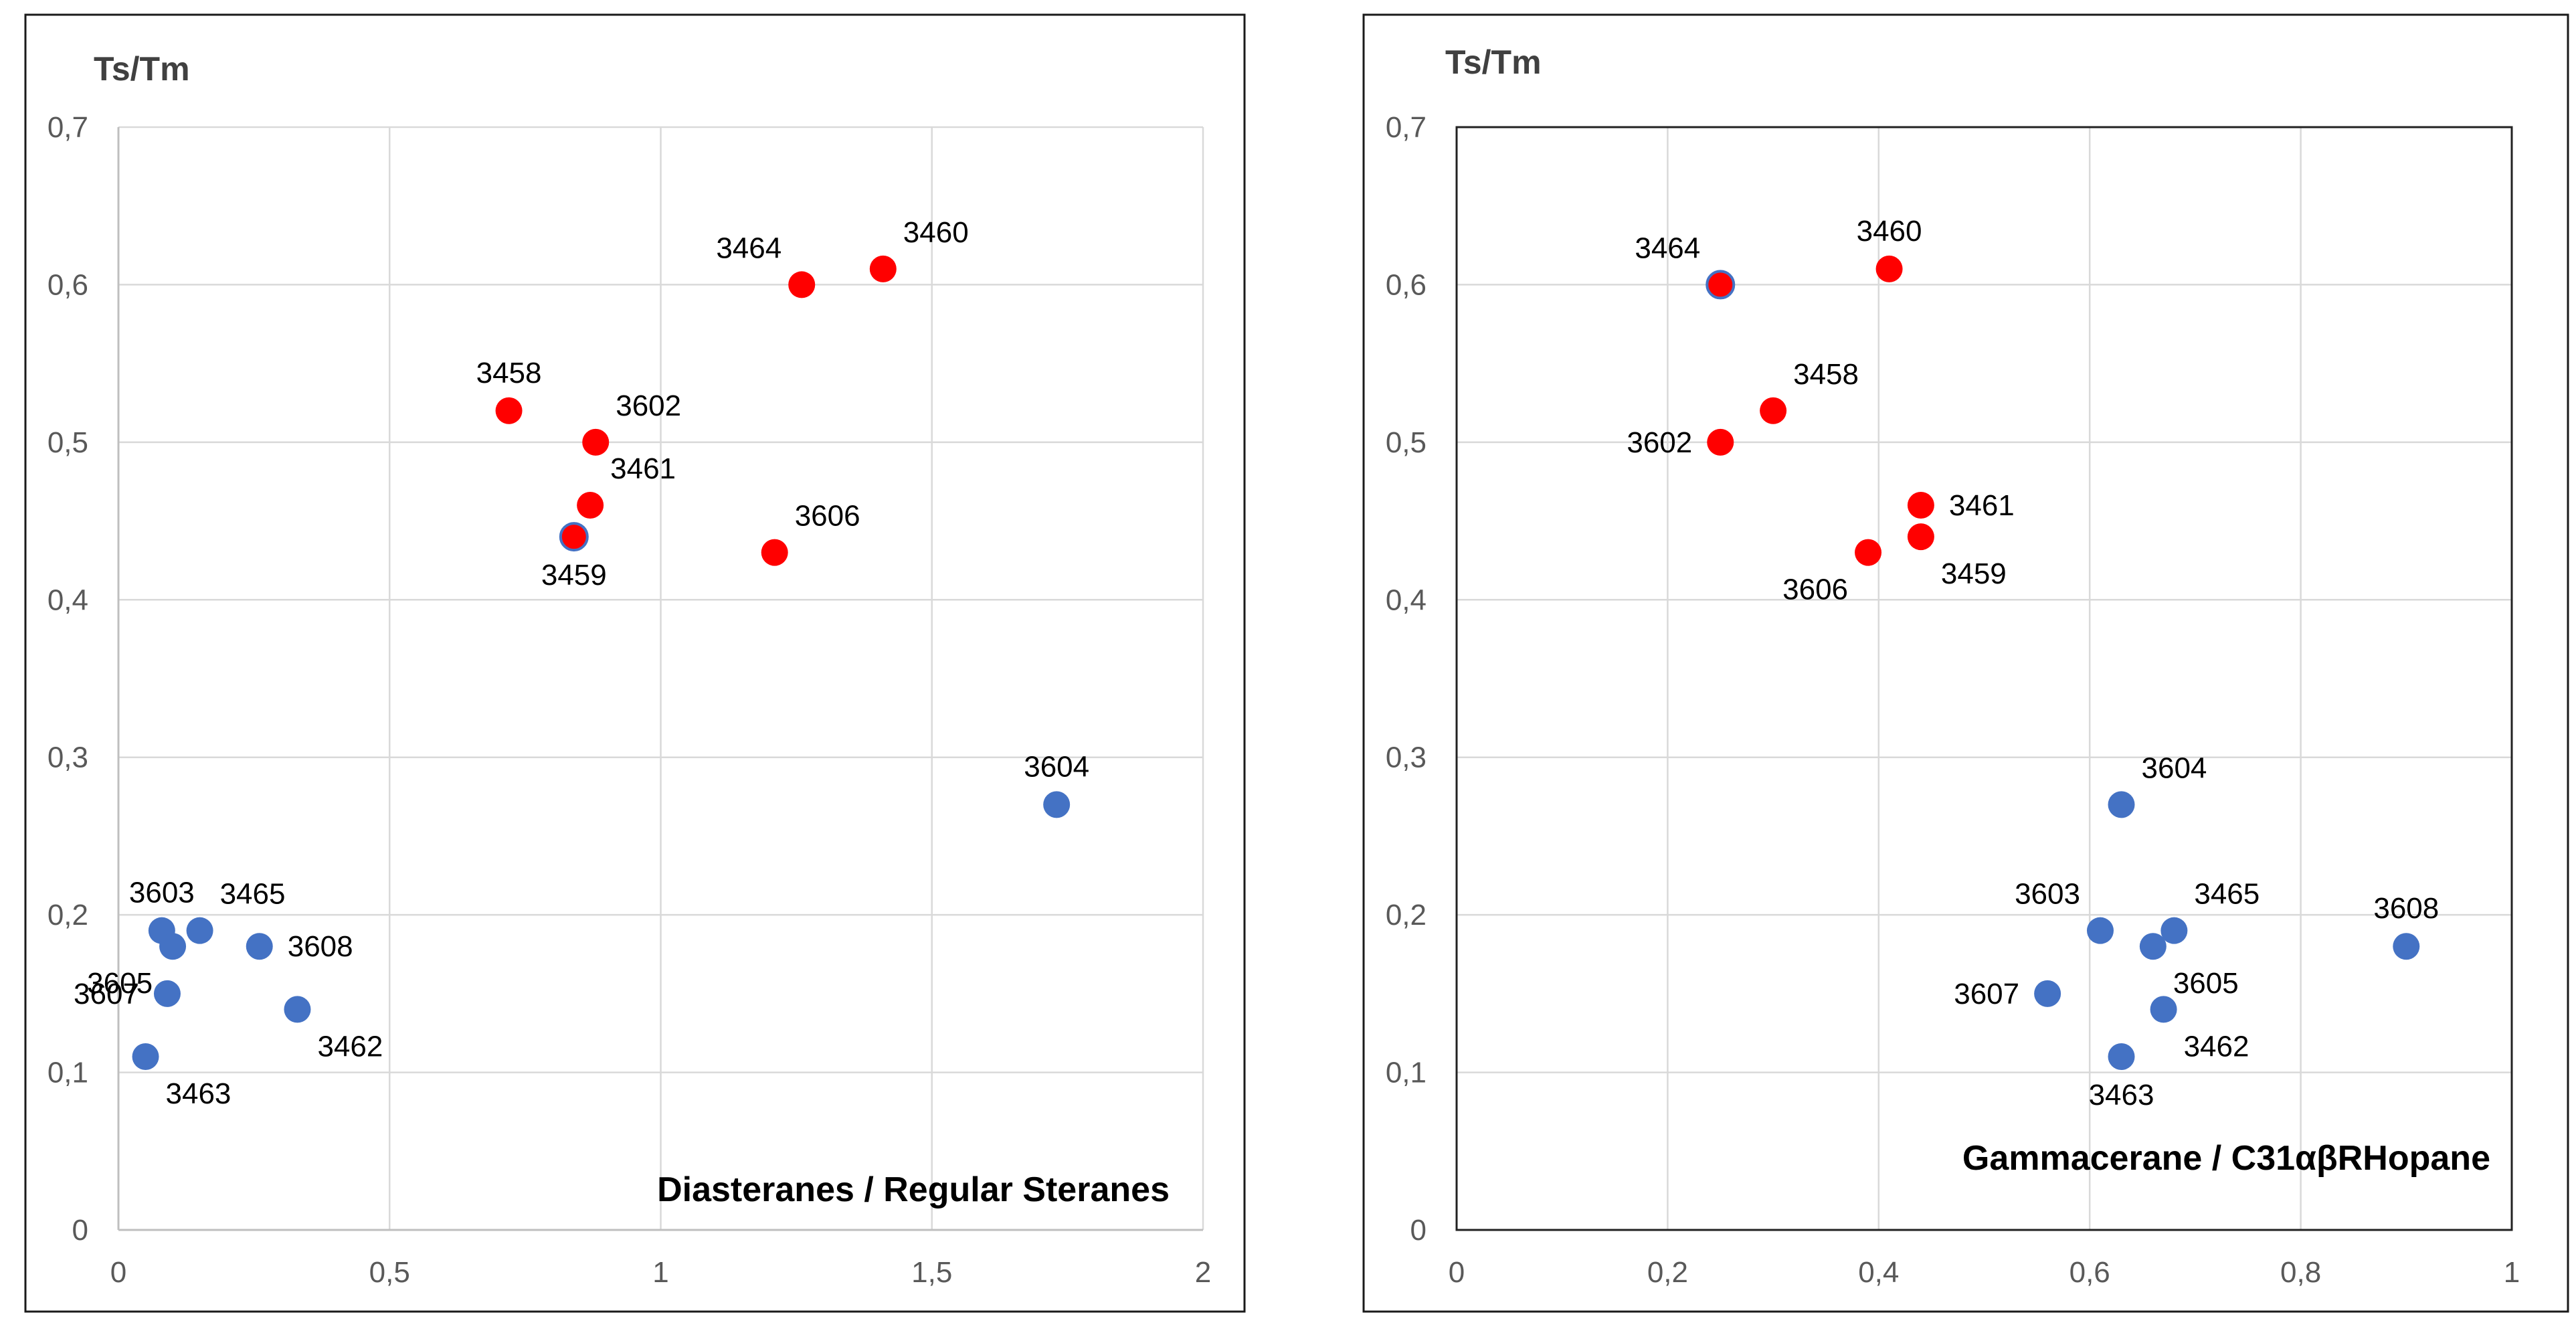  I want to click on right-x-tick-label: 0,8, so click(2300, 1272).